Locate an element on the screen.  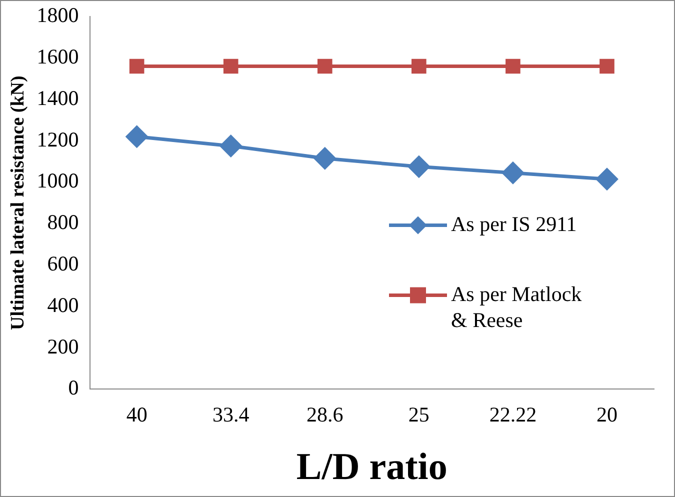
x-tick-label: 33.4 is located at coordinates (231, 414).